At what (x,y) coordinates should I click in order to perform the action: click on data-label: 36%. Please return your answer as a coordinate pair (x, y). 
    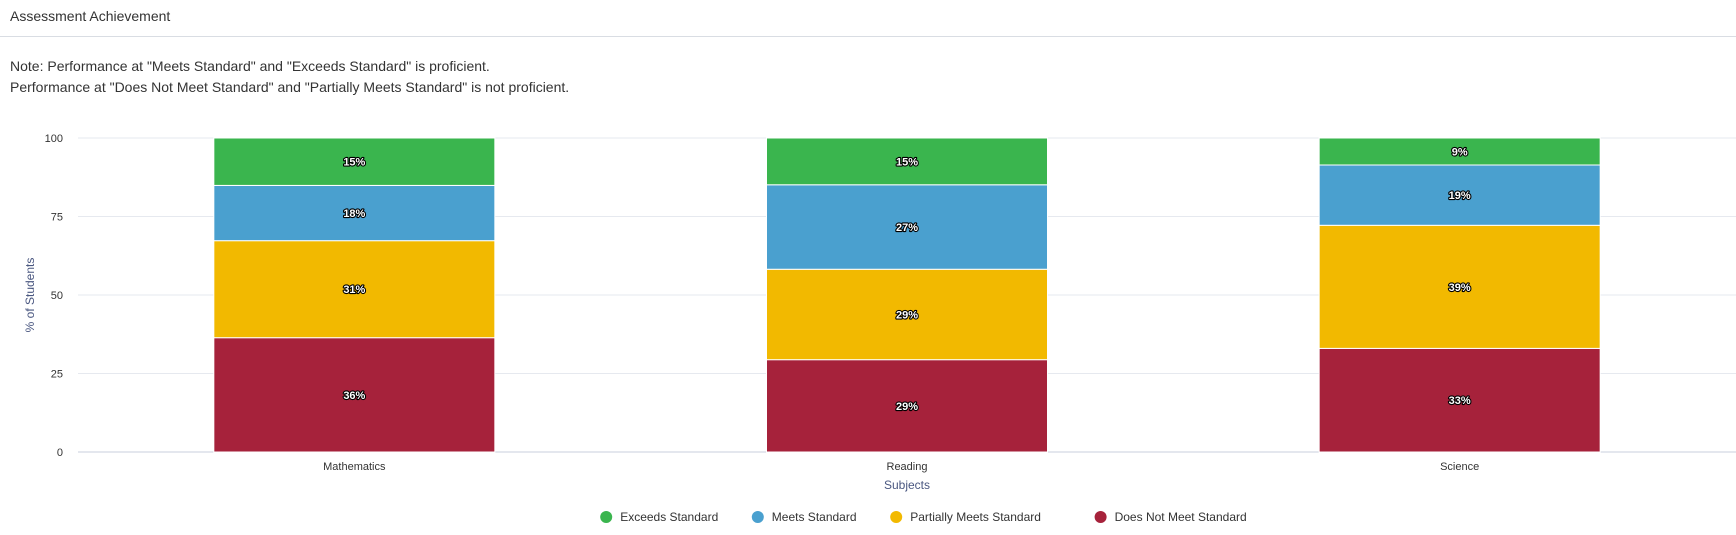
    Looking at the image, I should click on (354, 396).